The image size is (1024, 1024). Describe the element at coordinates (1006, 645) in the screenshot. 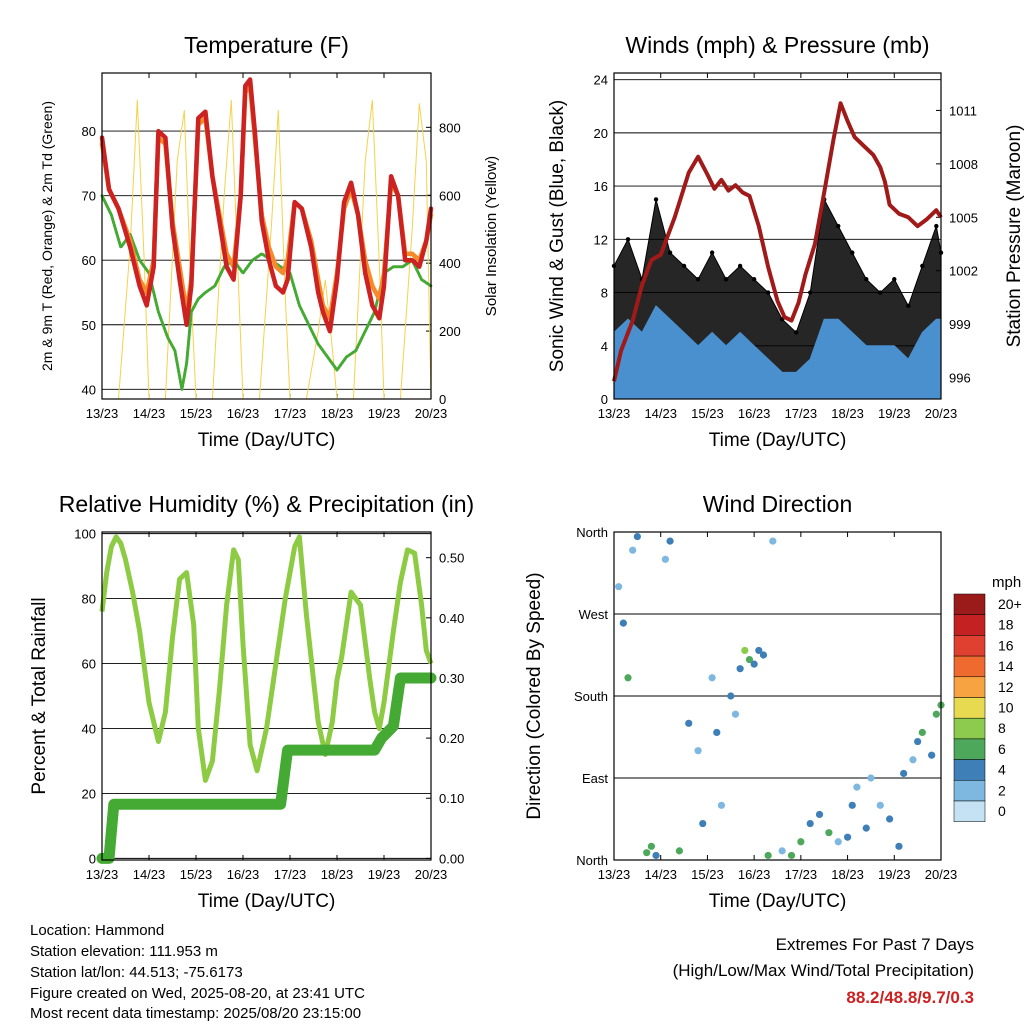

I see `colorbar-label: 16` at that location.